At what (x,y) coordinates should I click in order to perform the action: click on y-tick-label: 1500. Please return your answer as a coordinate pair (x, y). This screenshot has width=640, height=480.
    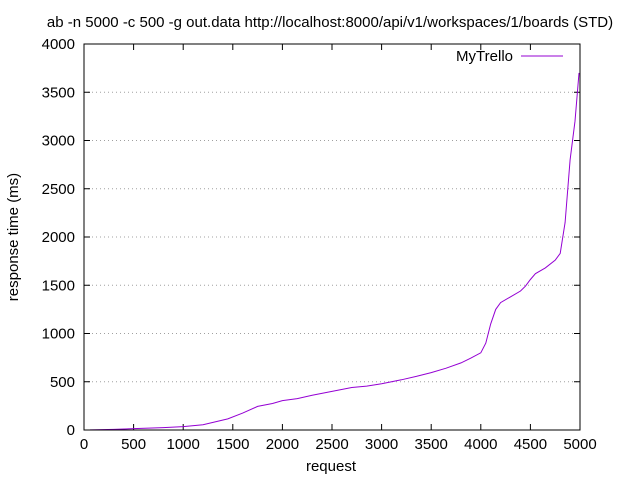
    Looking at the image, I should click on (58, 285).